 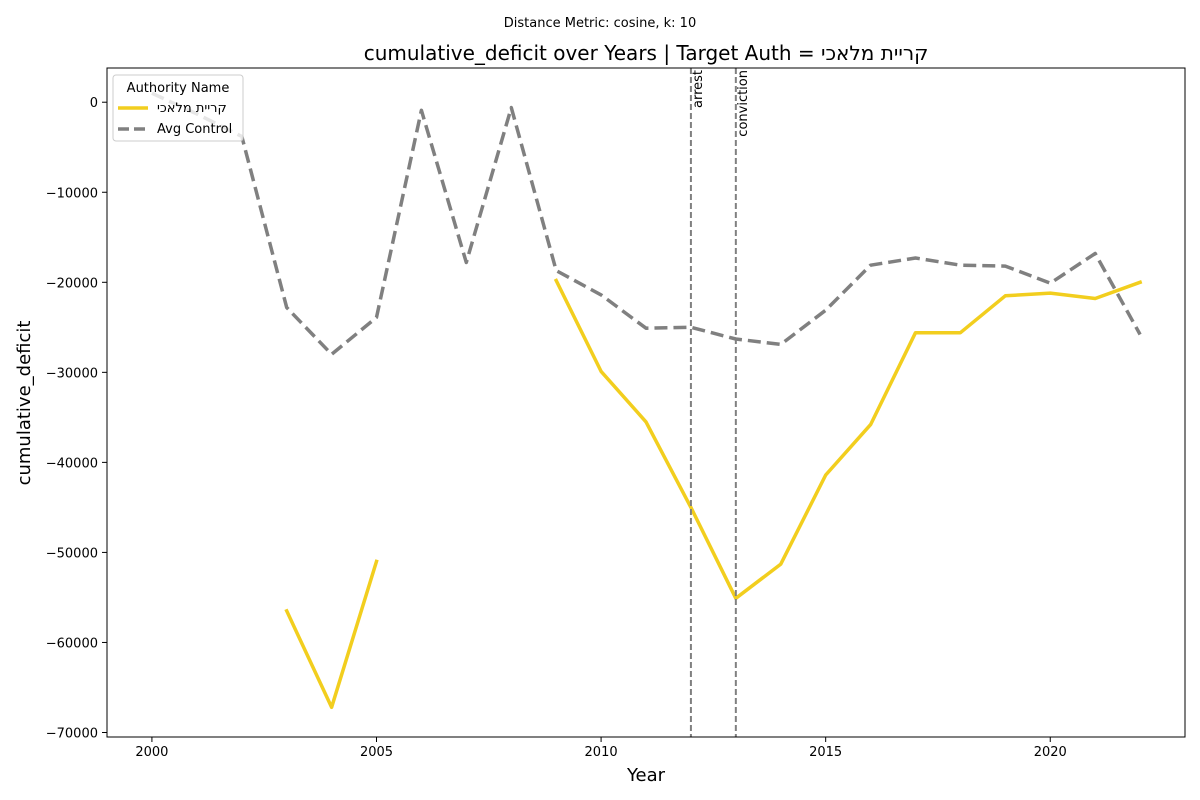 What do you see at coordinates (192, 108) in the screenshot?
I see `legend-entry-target: קריית מלאכי` at bounding box center [192, 108].